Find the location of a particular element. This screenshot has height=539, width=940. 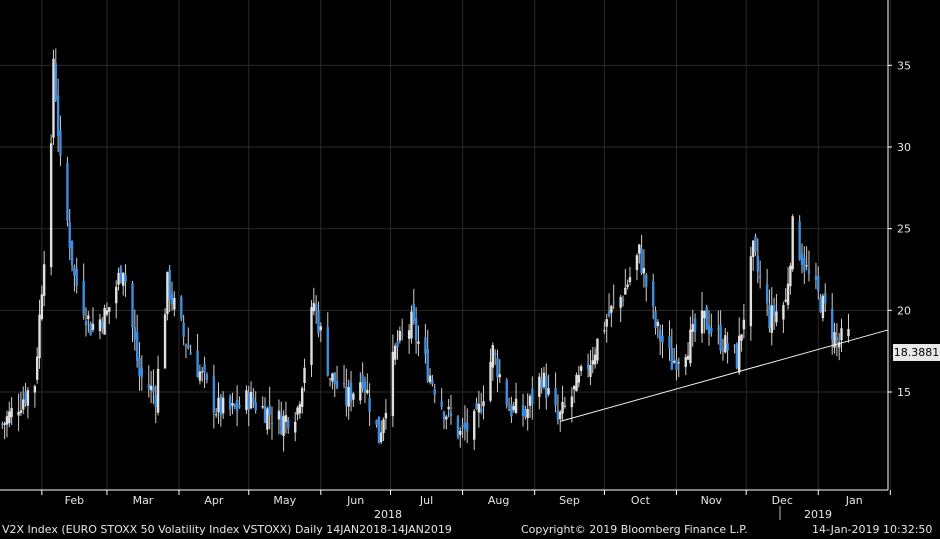

year-label-2019: 2019 is located at coordinates (818, 514).